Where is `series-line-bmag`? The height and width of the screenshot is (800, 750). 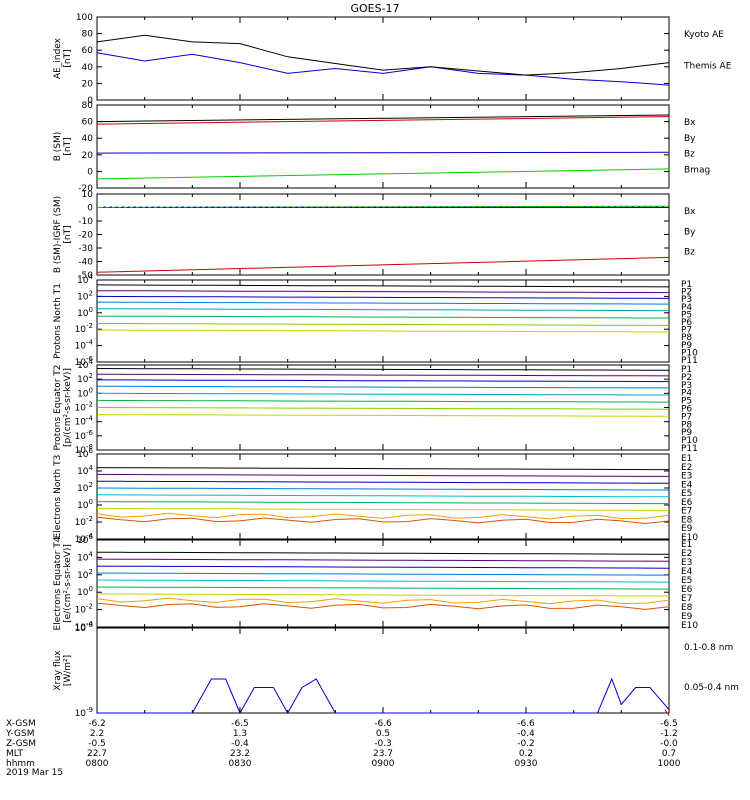
series-line-bmag is located at coordinates (383, 118).